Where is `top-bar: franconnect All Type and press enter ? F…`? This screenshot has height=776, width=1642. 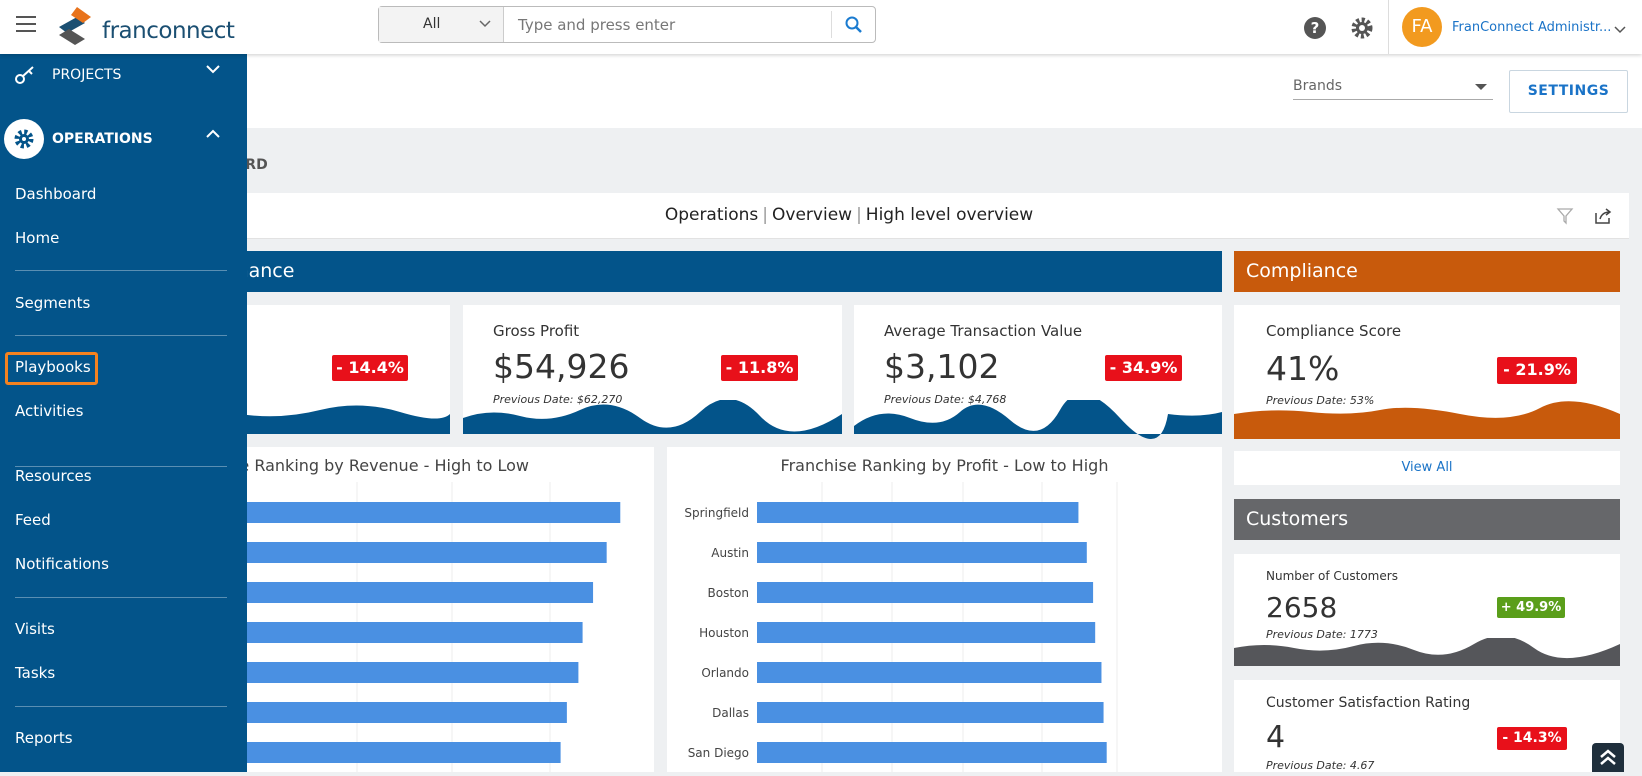
top-bar: franconnect All Type and press enter ? F… is located at coordinates (821, 27).